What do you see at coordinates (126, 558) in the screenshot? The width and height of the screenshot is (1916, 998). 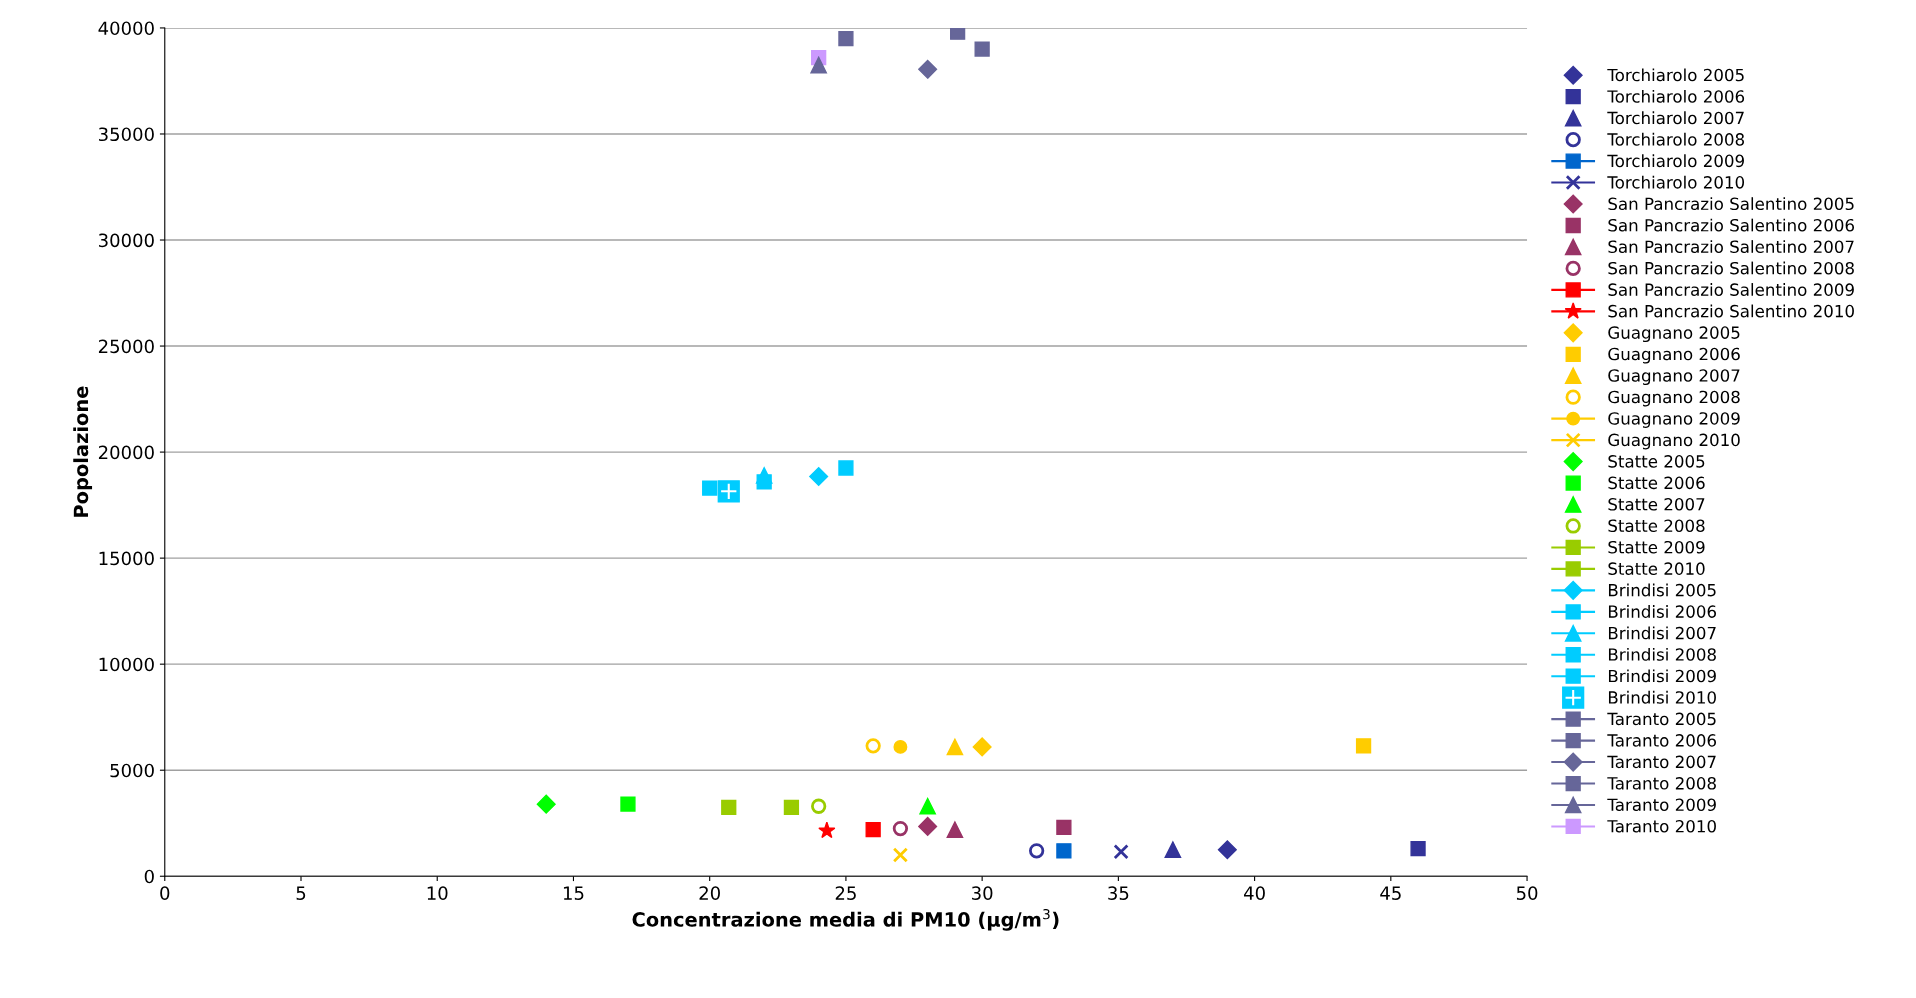 I see `y-tick-label: 15000` at bounding box center [126, 558].